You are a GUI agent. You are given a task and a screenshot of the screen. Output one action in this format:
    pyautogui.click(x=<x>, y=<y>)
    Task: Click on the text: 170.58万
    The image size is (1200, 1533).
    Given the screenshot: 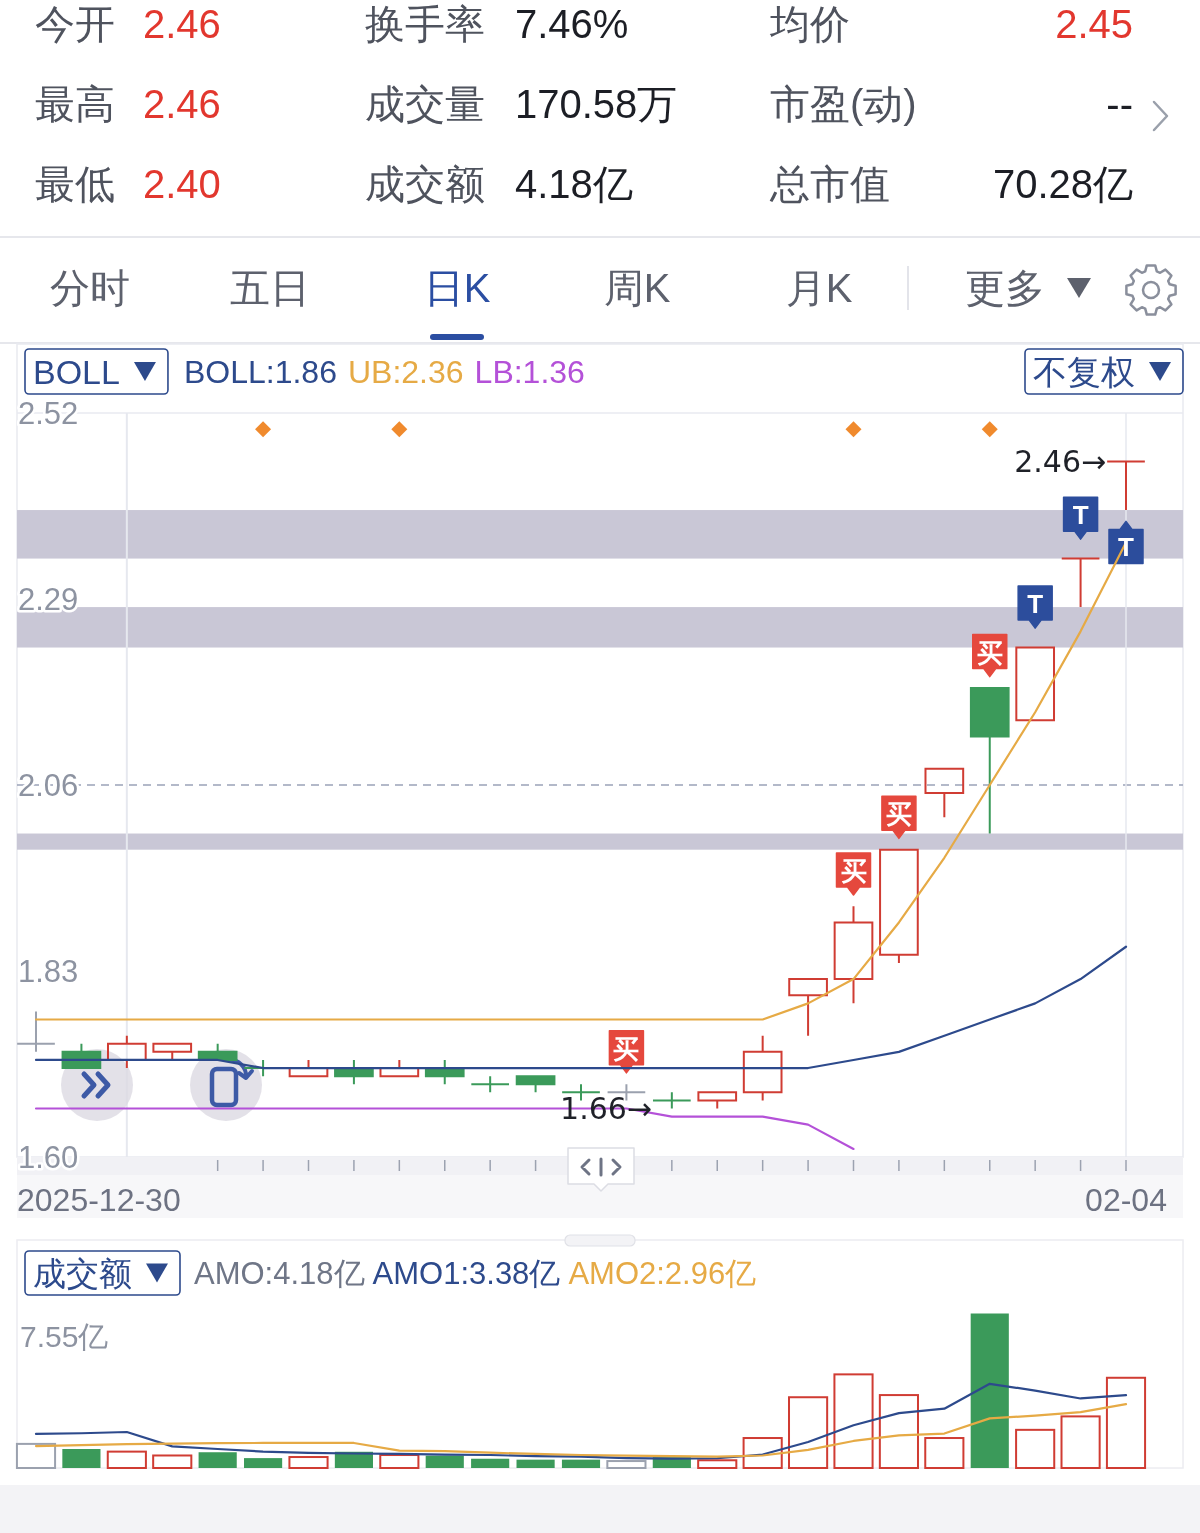 What is the action you would take?
    pyautogui.click(x=596, y=104)
    